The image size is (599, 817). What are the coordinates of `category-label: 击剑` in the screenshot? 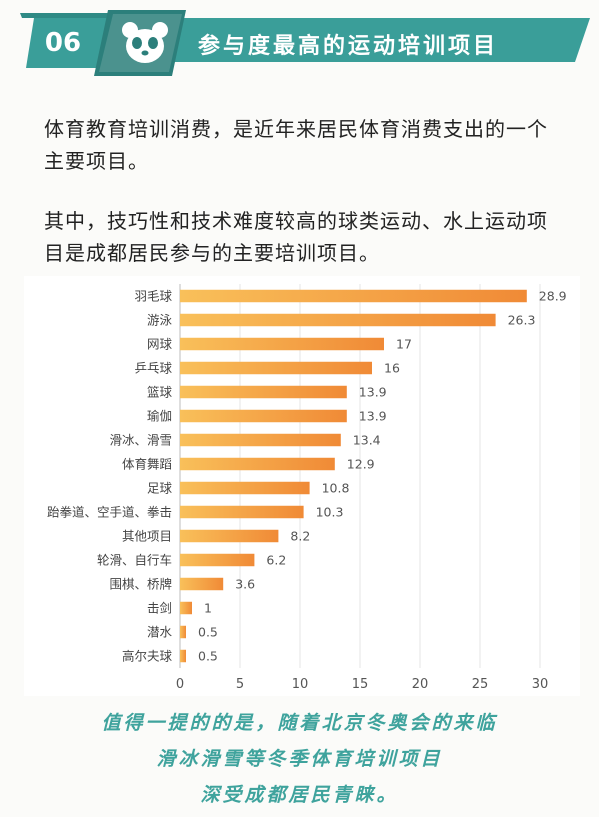 It's located at (159, 608).